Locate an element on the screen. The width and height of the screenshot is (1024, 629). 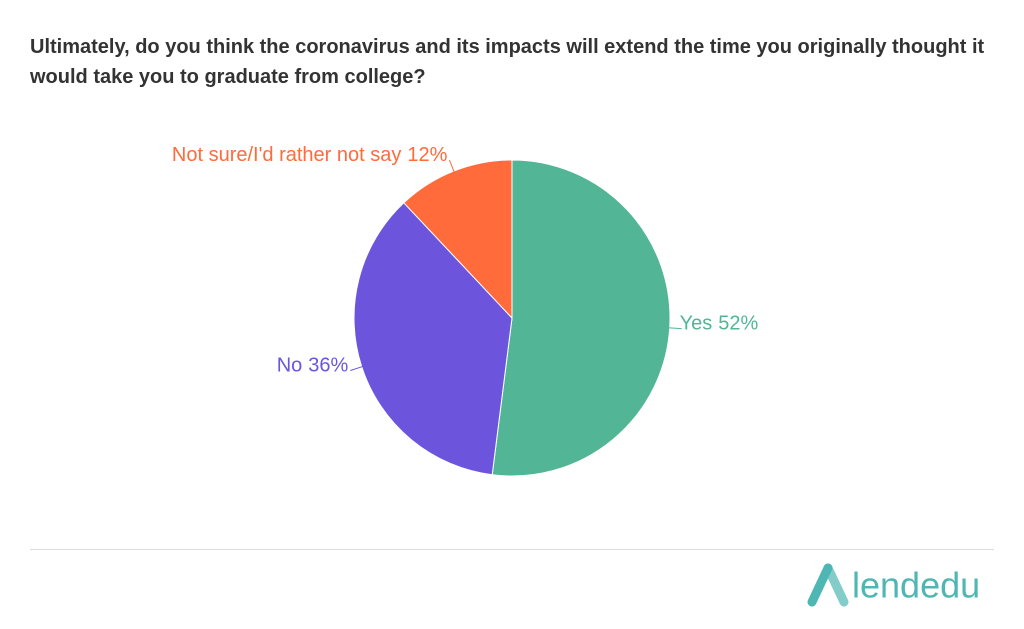
slice-label: No 36% is located at coordinates (313, 366).